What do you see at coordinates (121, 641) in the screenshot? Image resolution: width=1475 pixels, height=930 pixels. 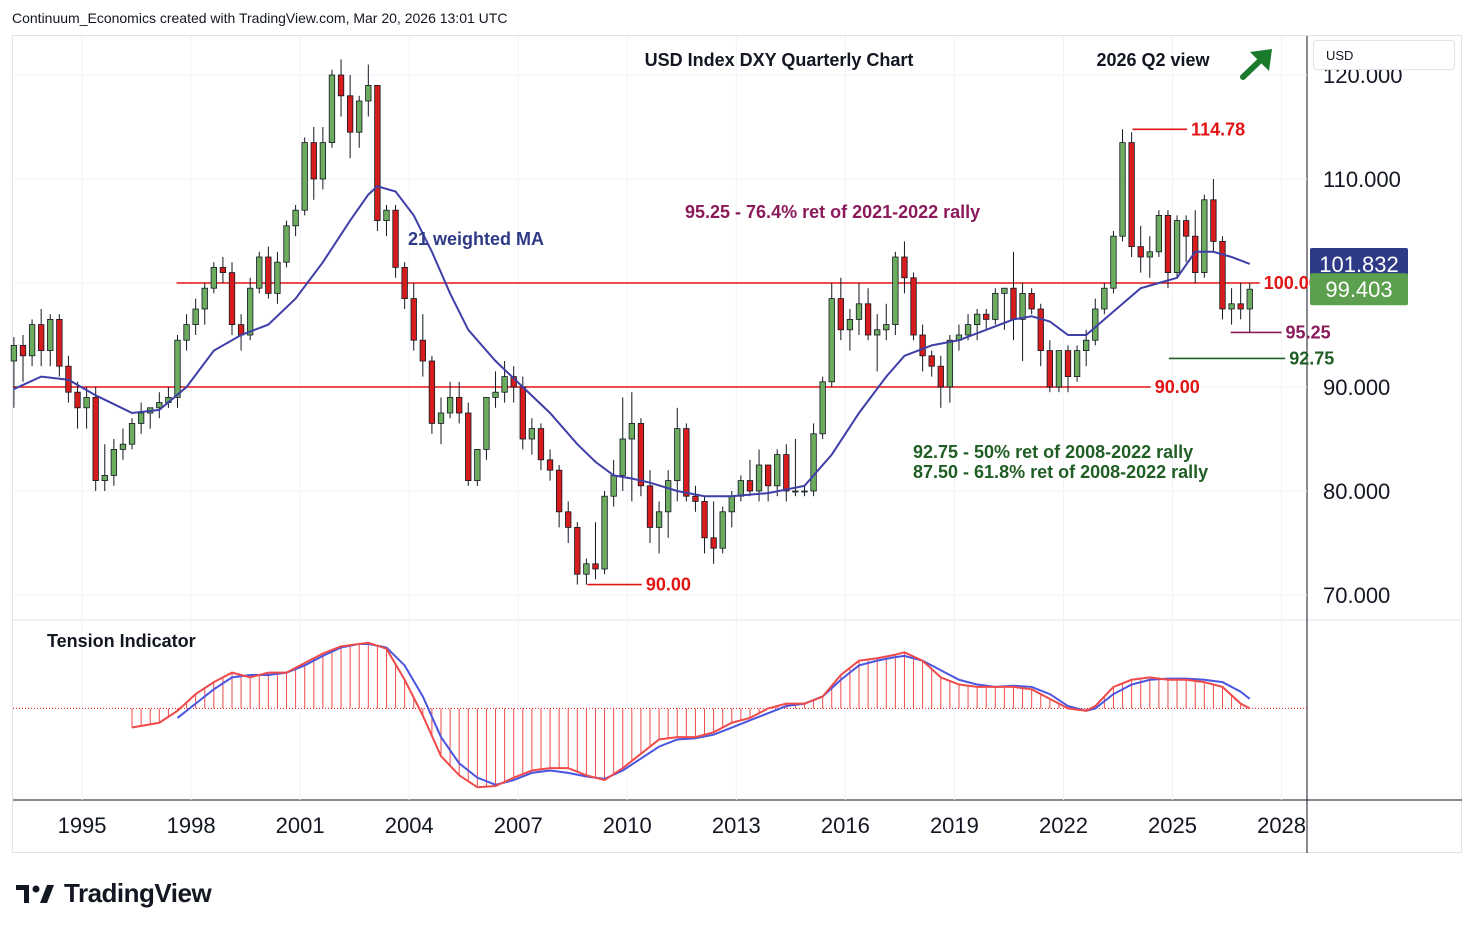 I see `oscillator-title: Tension Indicator` at bounding box center [121, 641].